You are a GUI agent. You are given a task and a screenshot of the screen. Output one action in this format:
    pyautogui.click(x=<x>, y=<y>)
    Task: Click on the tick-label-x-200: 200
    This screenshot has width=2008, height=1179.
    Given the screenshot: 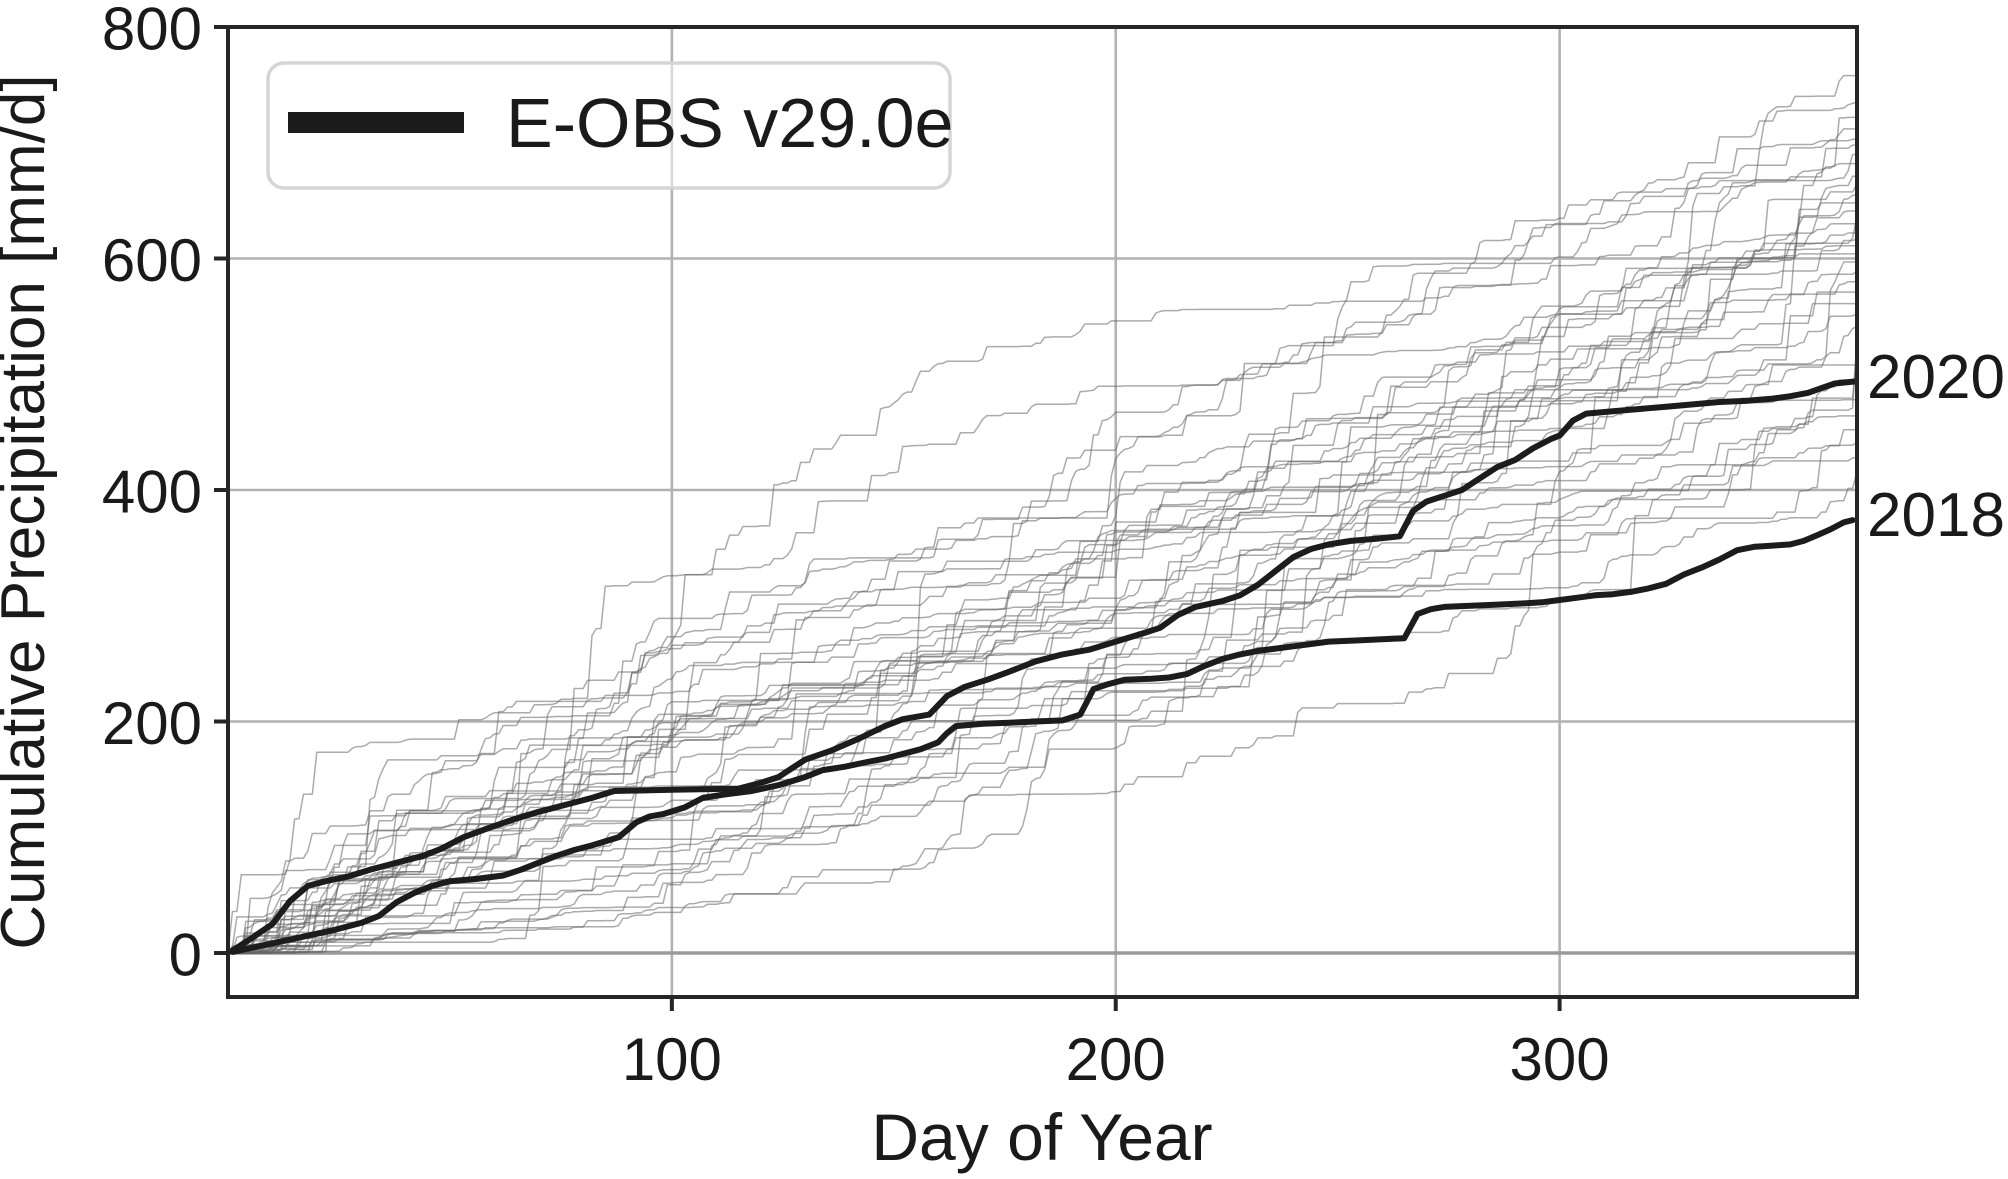 What is the action you would take?
    pyautogui.click(x=1116, y=1059)
    